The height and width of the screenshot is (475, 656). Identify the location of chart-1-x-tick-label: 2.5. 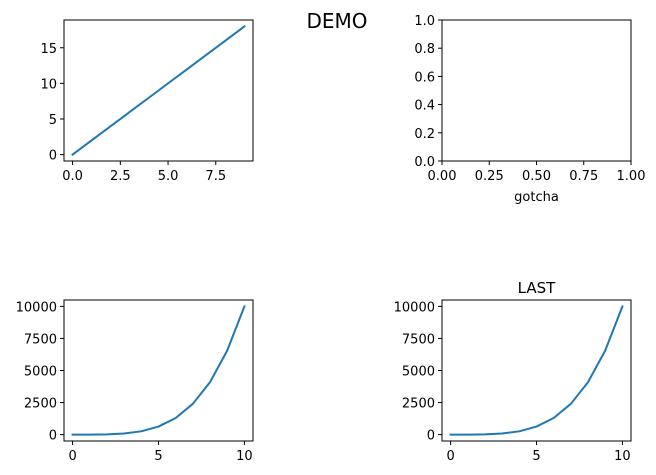
(120, 176).